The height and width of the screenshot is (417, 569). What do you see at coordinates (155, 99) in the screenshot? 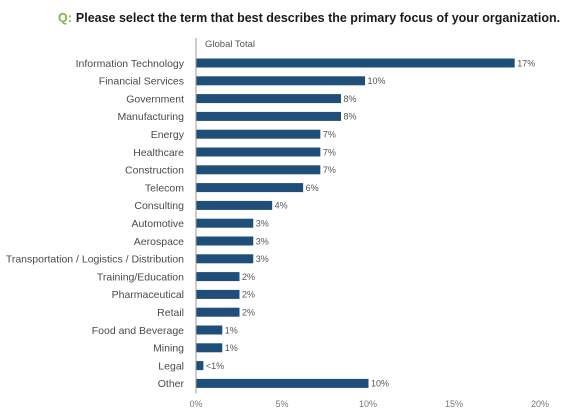
I see `category-label: Government` at bounding box center [155, 99].